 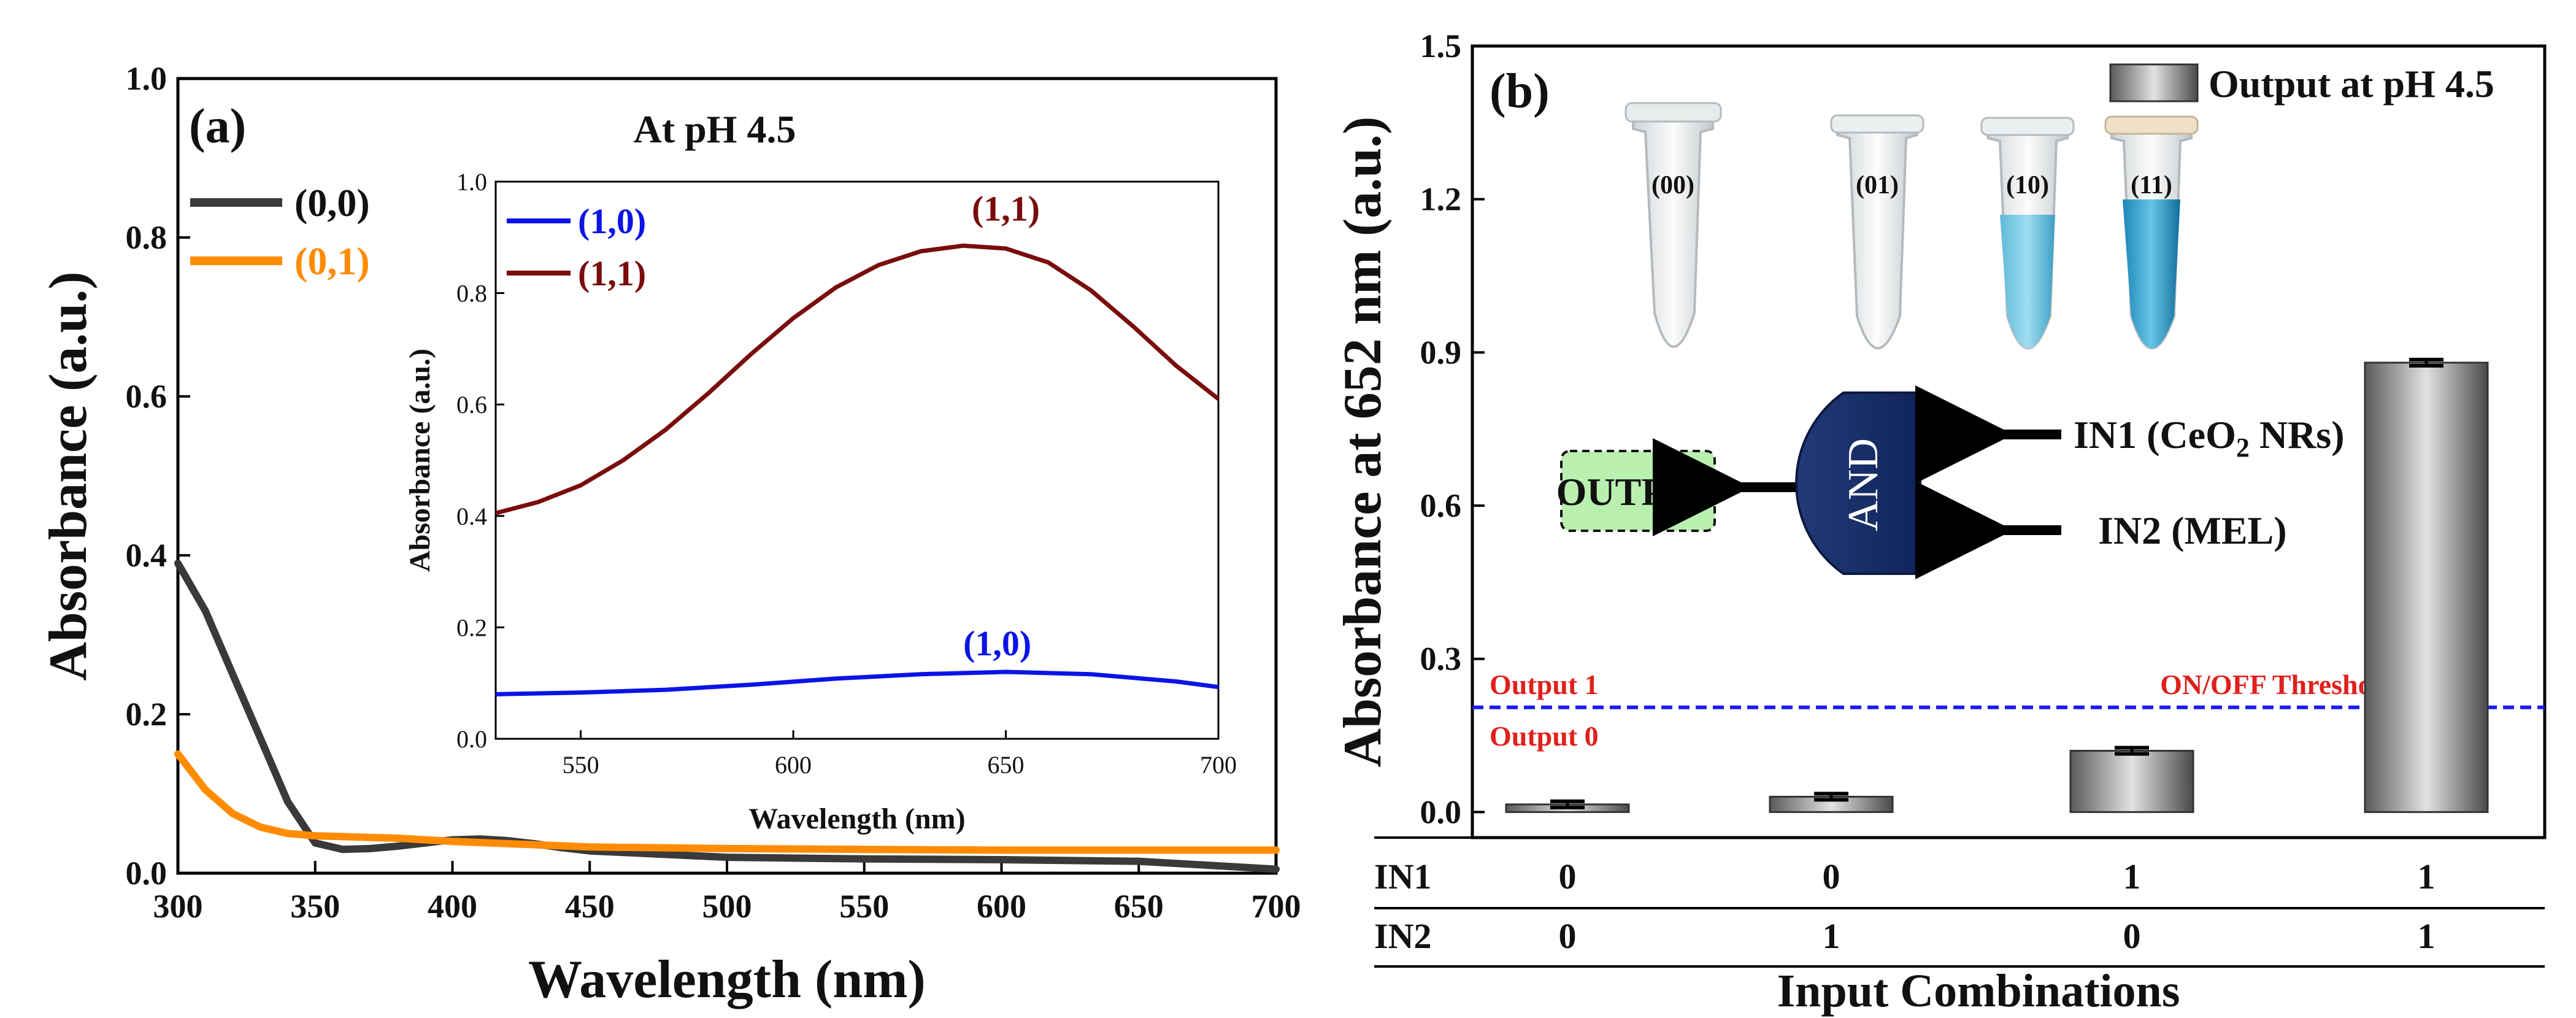 I want to click on inset-y-tick-label: 1.0, so click(x=472, y=182).